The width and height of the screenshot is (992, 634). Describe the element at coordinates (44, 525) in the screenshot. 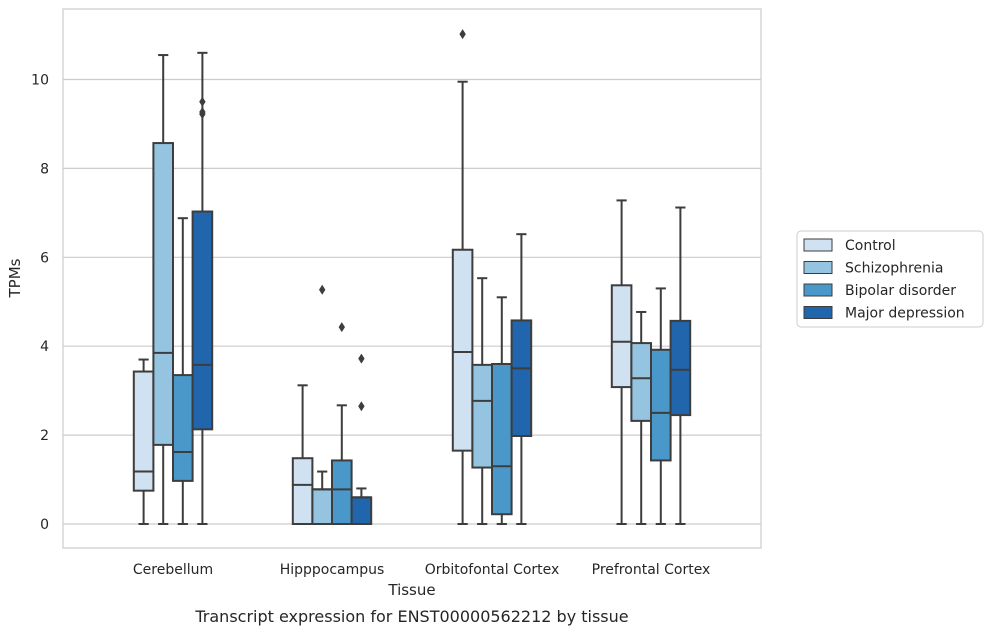

I see `y-tick-label: 0` at that location.